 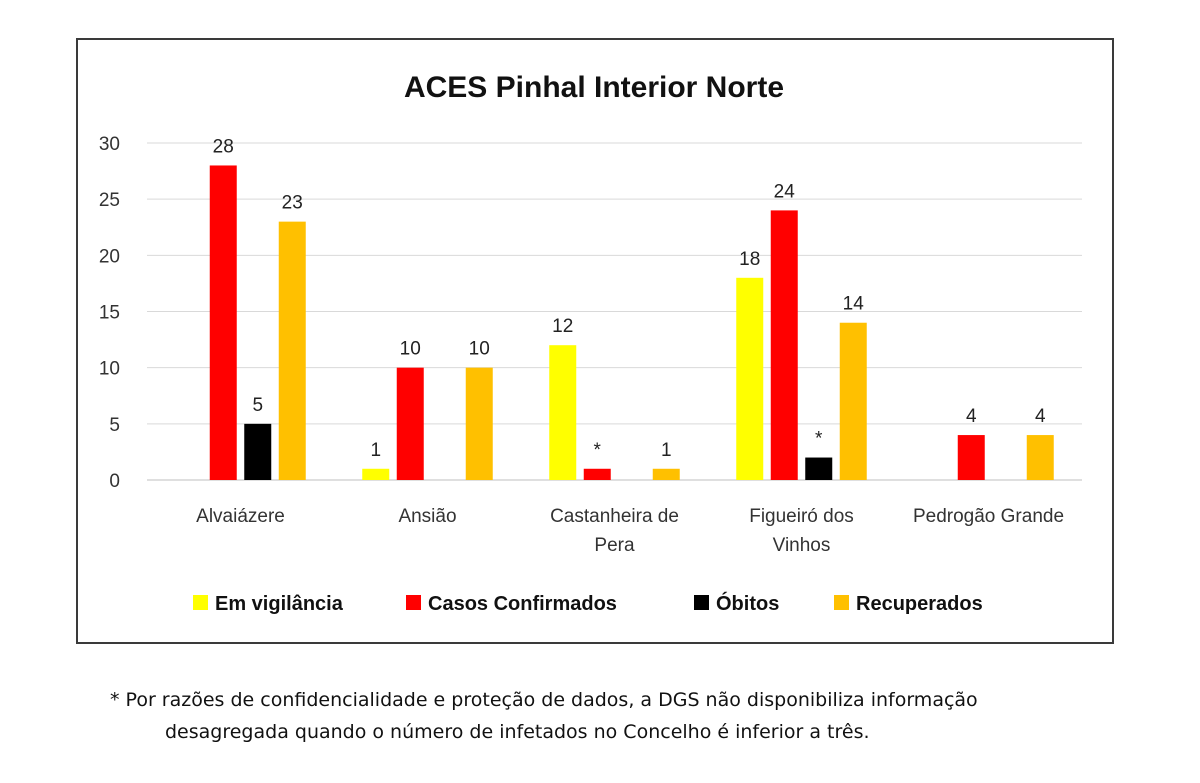 What do you see at coordinates (109, 200) in the screenshot?
I see `y-tick-label: 25` at bounding box center [109, 200].